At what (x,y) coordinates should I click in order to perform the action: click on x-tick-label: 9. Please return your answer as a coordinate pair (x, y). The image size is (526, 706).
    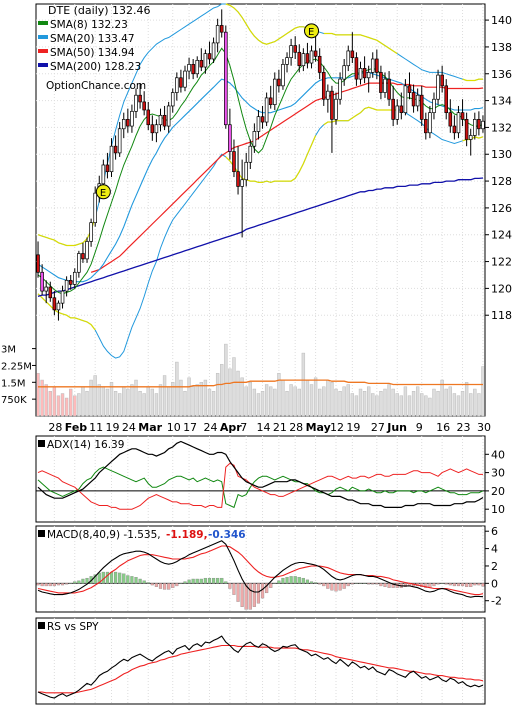
    Looking at the image, I should click on (419, 427).